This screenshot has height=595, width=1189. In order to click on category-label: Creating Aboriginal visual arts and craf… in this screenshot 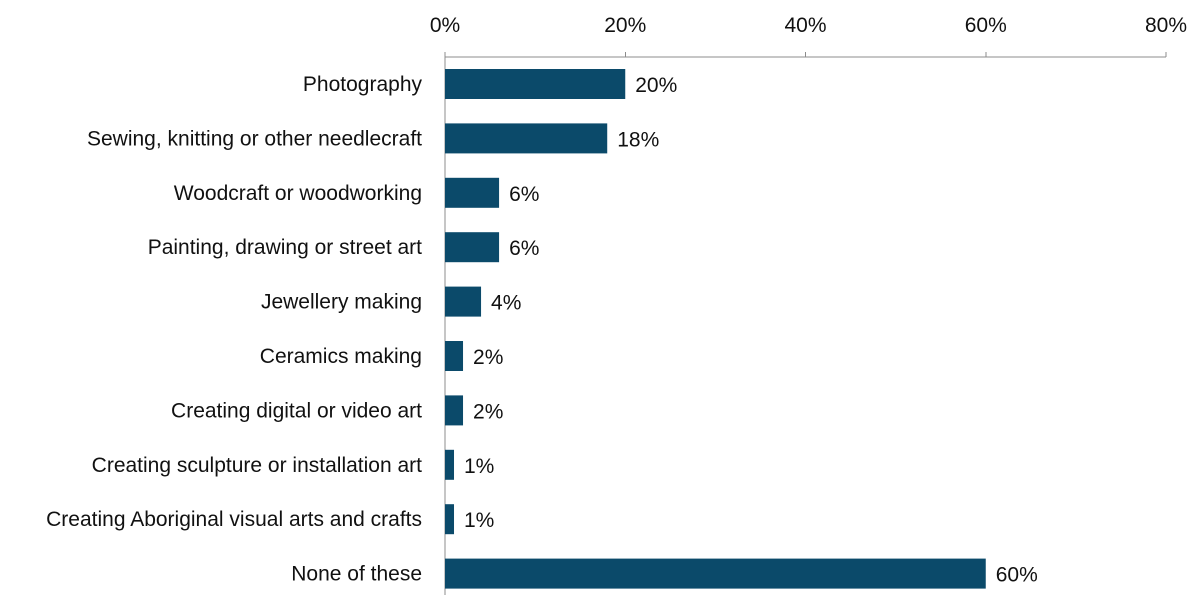, I will do `click(234, 519)`.